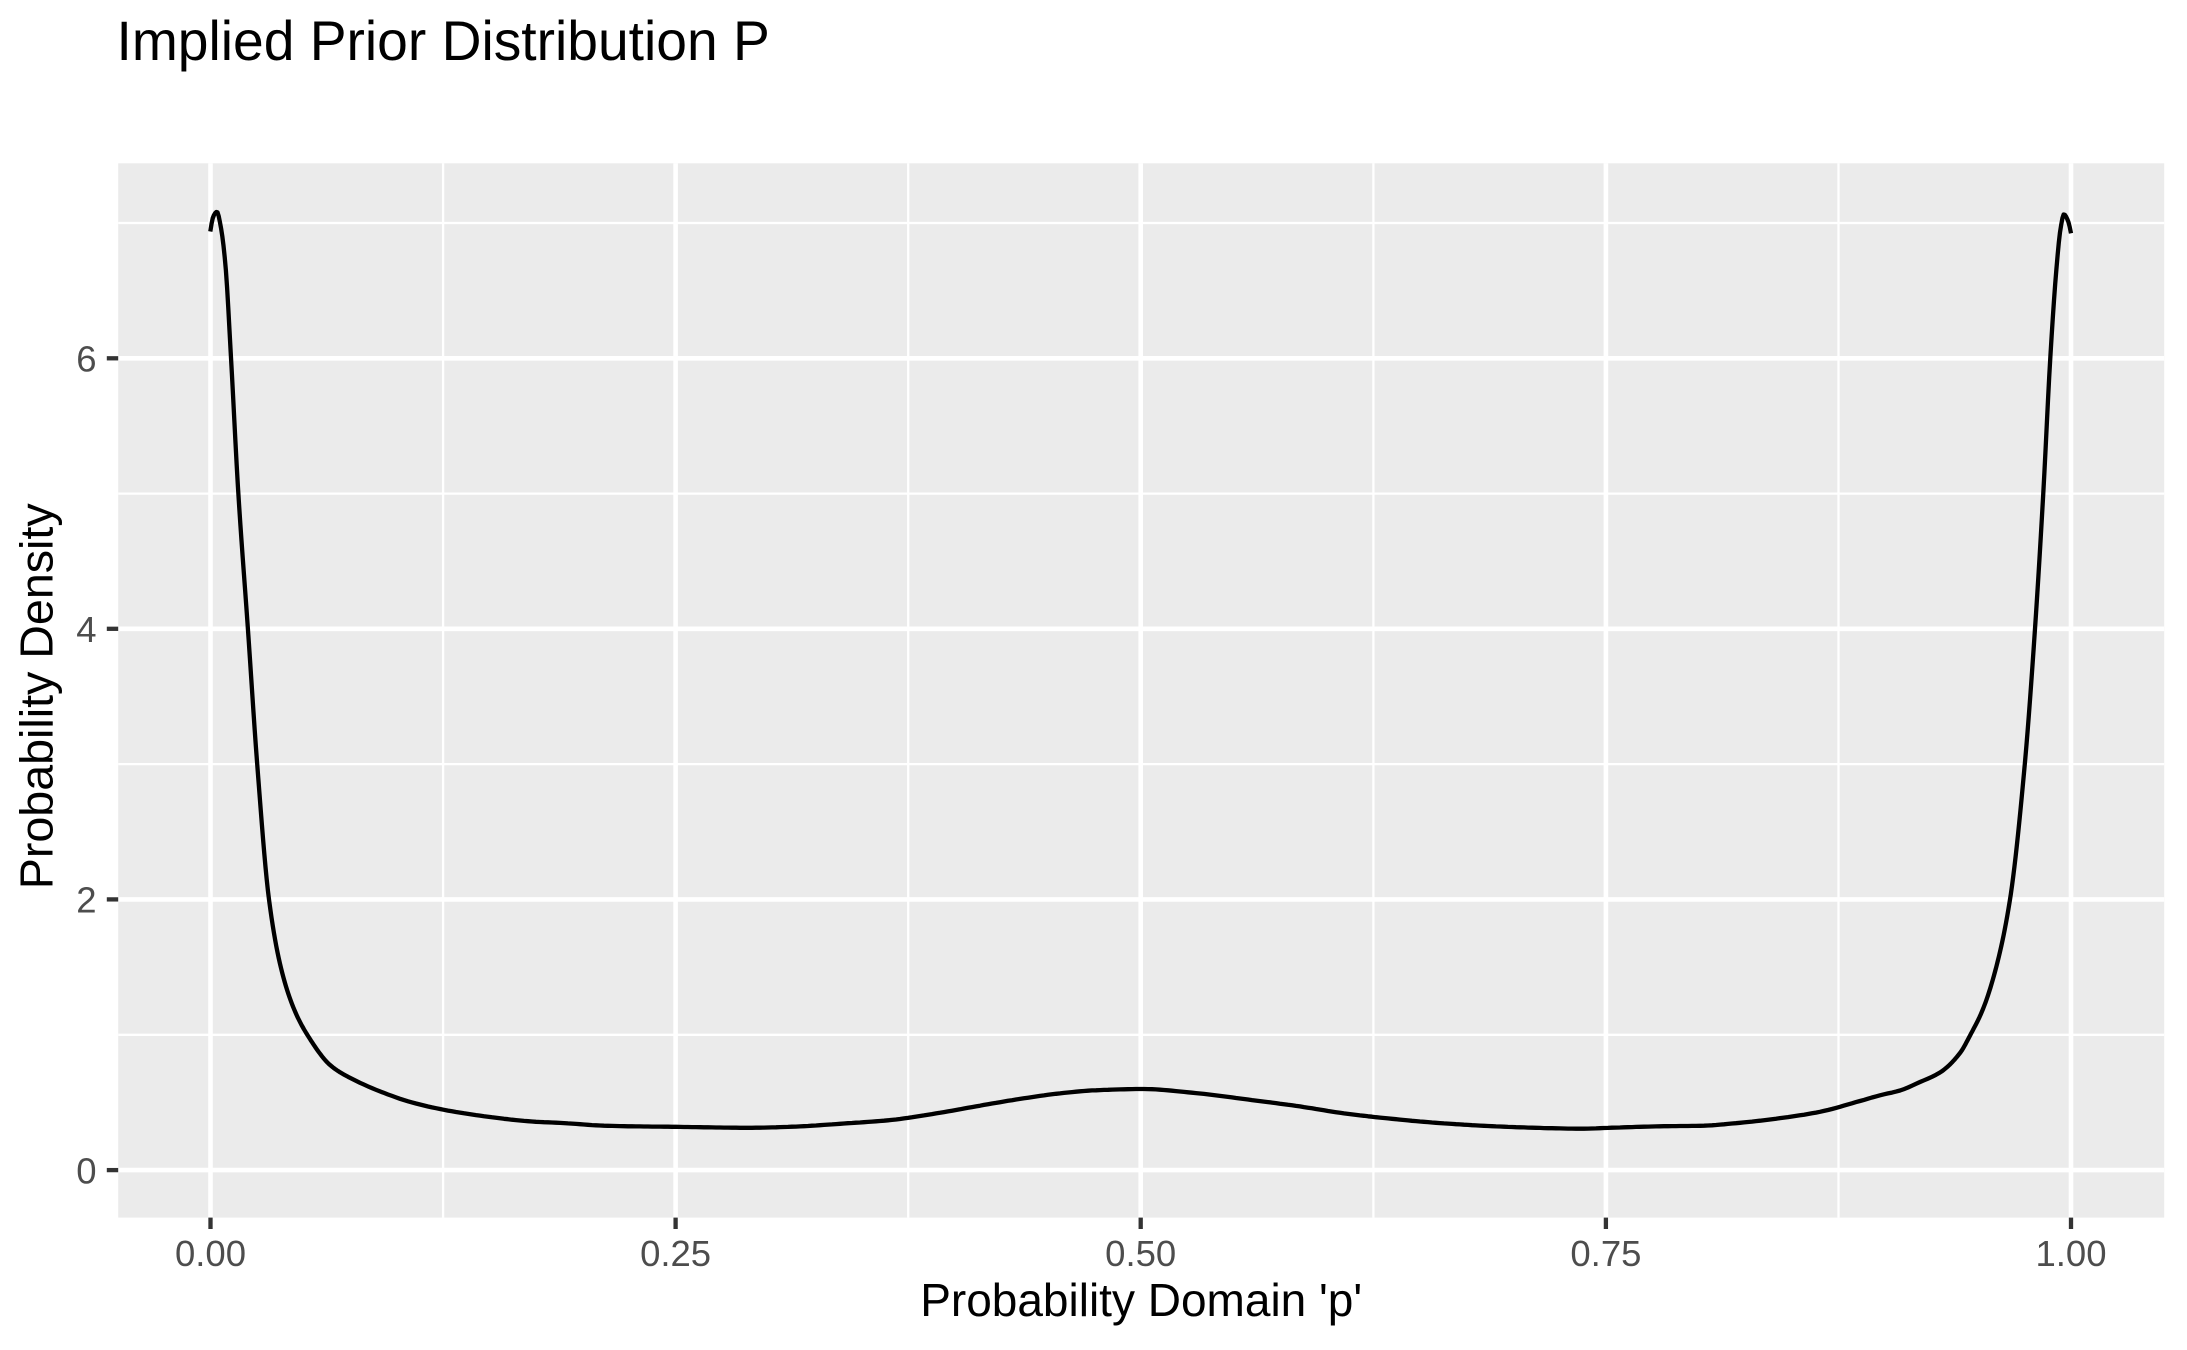 This screenshot has width=2187, height=1350. What do you see at coordinates (86, 900) in the screenshot?
I see `svg-text: 2` at bounding box center [86, 900].